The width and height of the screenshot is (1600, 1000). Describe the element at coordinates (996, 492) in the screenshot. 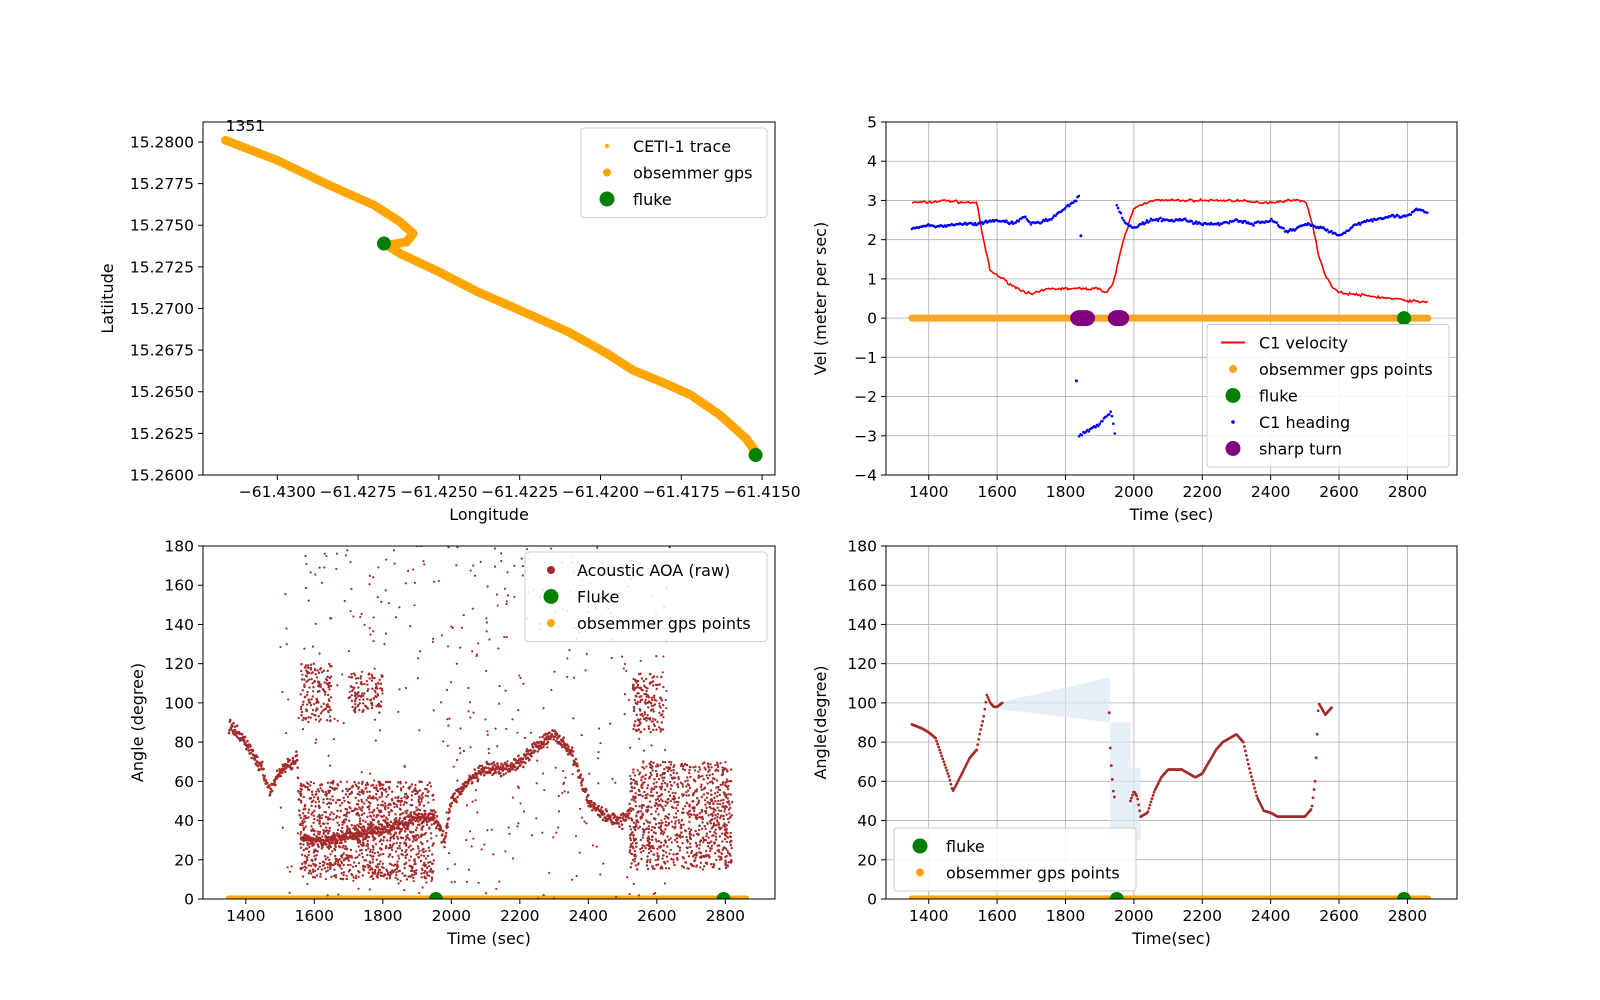

I see `x-tick-label: 1600` at that location.